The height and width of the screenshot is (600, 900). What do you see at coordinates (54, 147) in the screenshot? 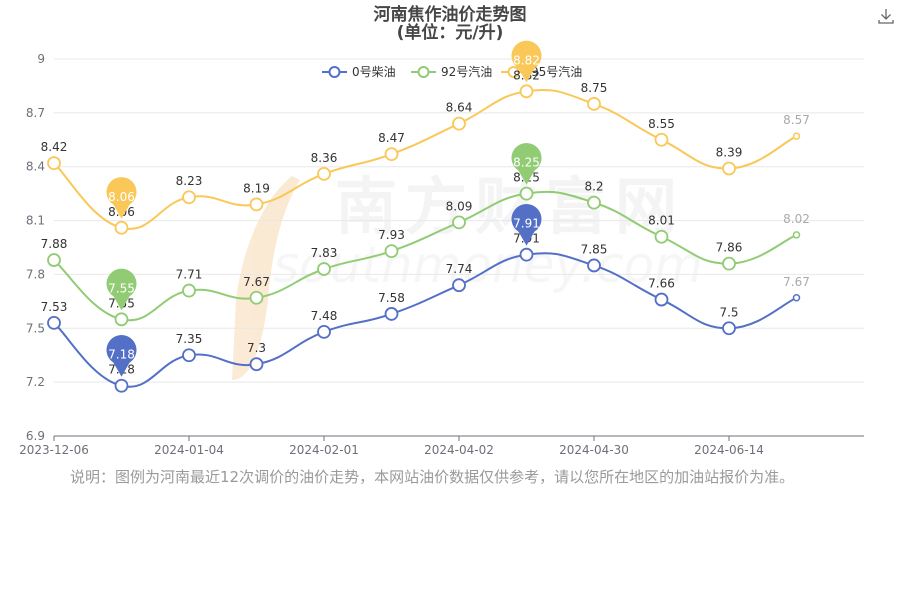
I see `data-label: 8.42` at bounding box center [54, 147].